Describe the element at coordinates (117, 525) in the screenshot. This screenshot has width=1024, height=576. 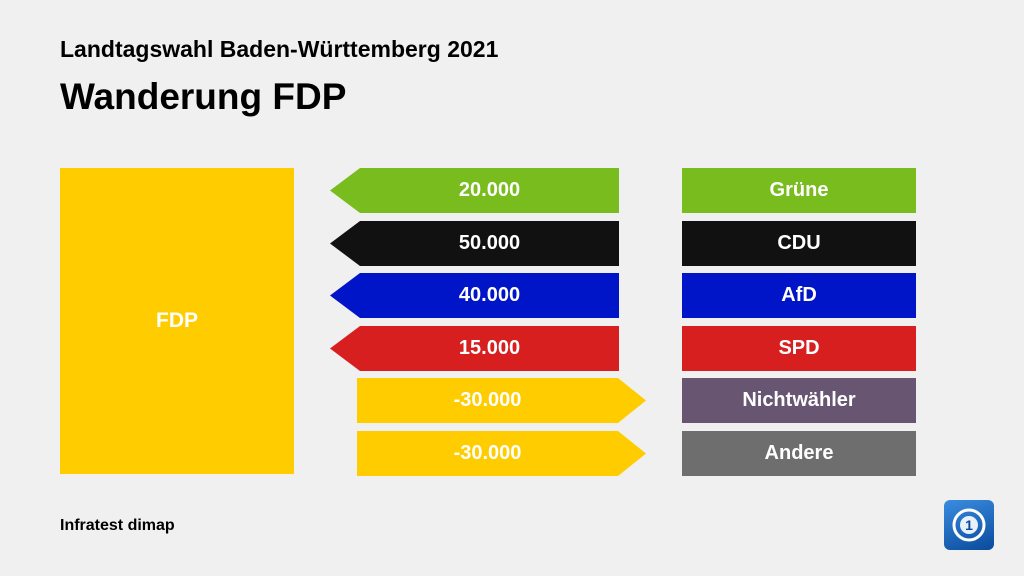
I see `source-label: Infratest dimap` at that location.